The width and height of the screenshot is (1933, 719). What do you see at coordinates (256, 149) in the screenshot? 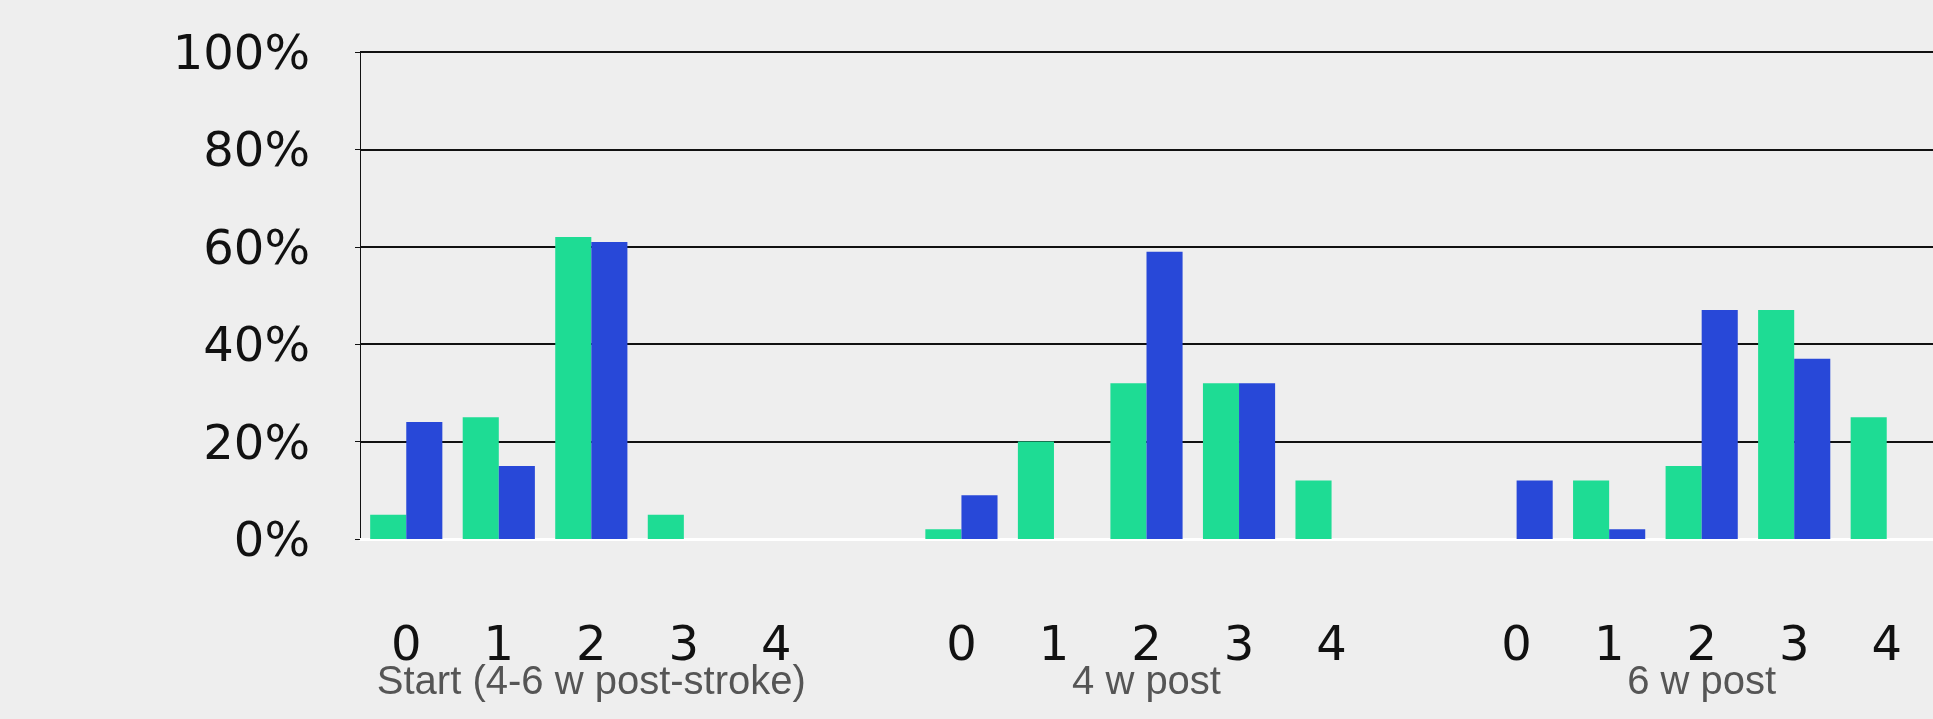
I see `y-tick-label: 80%` at bounding box center [256, 149].